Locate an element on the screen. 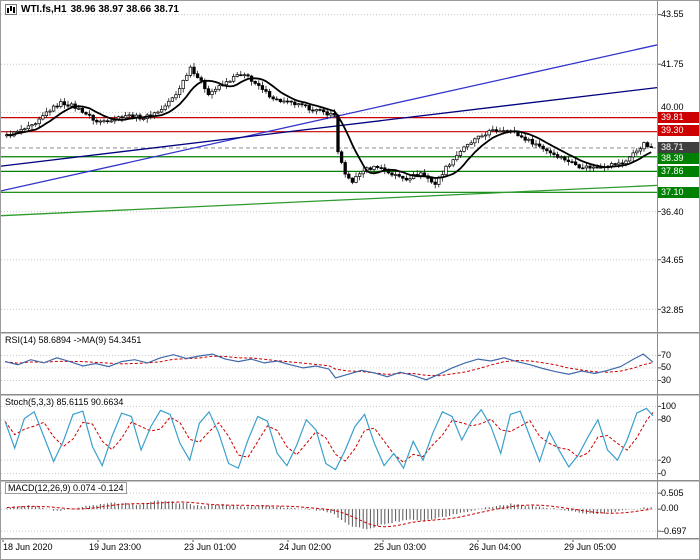  price-axis-tick: 40.00 is located at coordinates (672, 107).